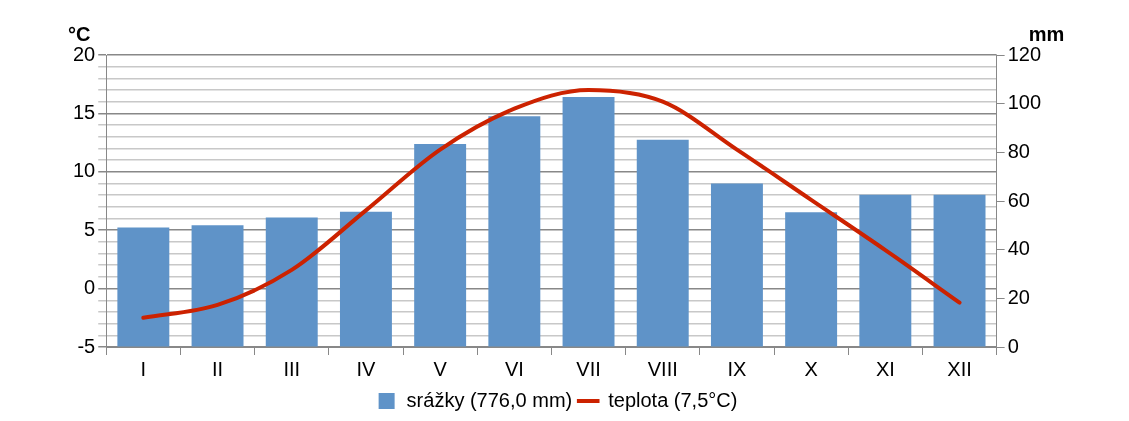 Image resolution: width=1129 pixels, height=421 pixels. I want to click on y2-tick-label: 100, so click(1024, 102).